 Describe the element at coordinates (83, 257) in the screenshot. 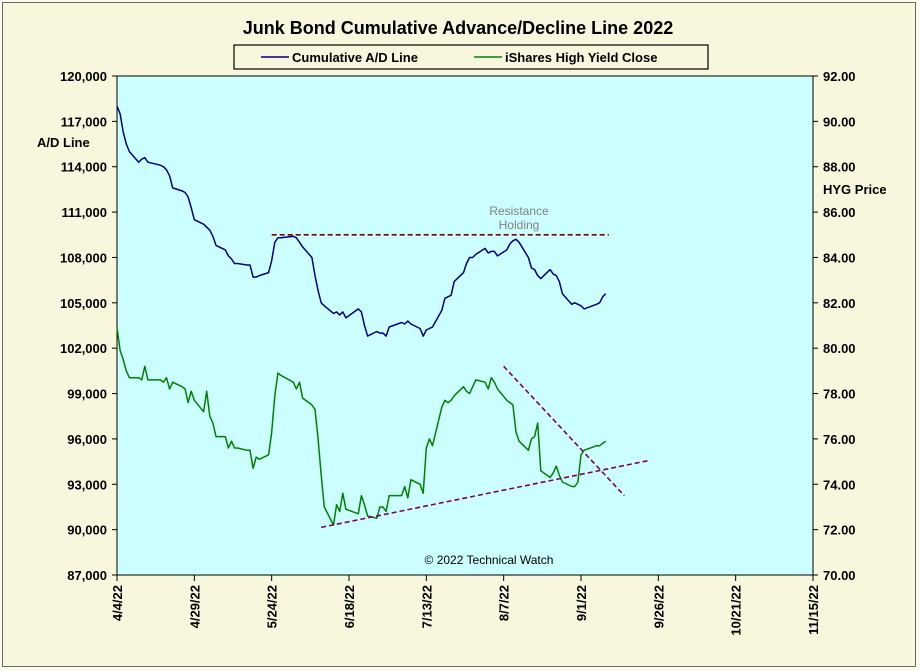

I see `left-tick-label: 108,000` at that location.